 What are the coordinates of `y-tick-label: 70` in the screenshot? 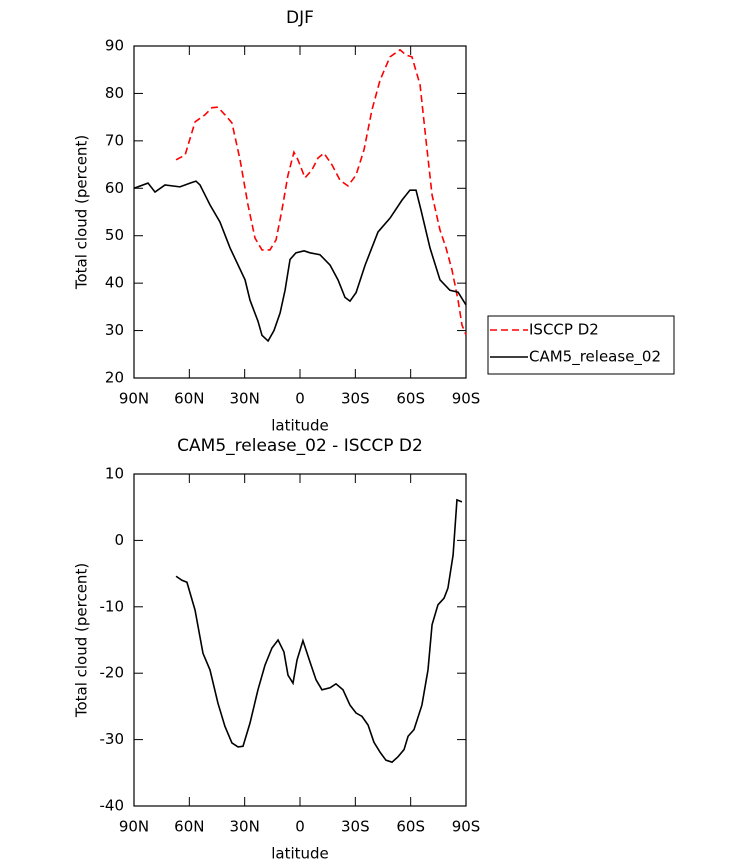 It's located at (114, 140).